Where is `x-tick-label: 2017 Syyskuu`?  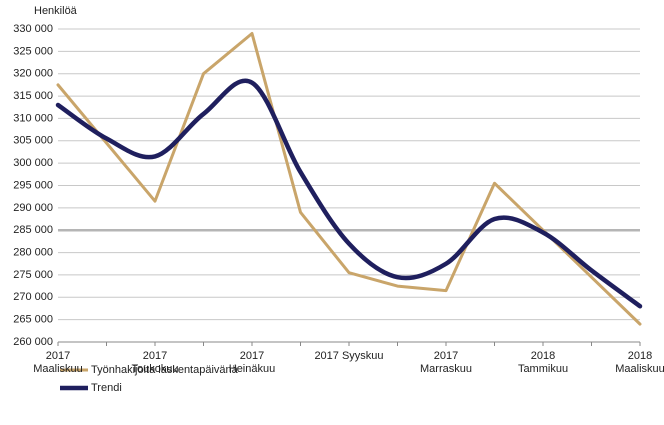 x-tick-label: 2017 Syyskuu is located at coordinates (349, 356).